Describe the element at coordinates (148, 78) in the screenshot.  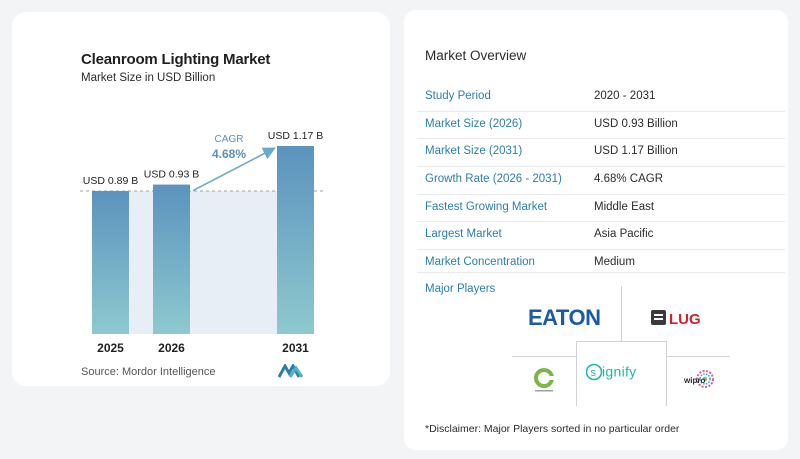
I see `chart-subtitle: Market Size in USD Billion` at that location.